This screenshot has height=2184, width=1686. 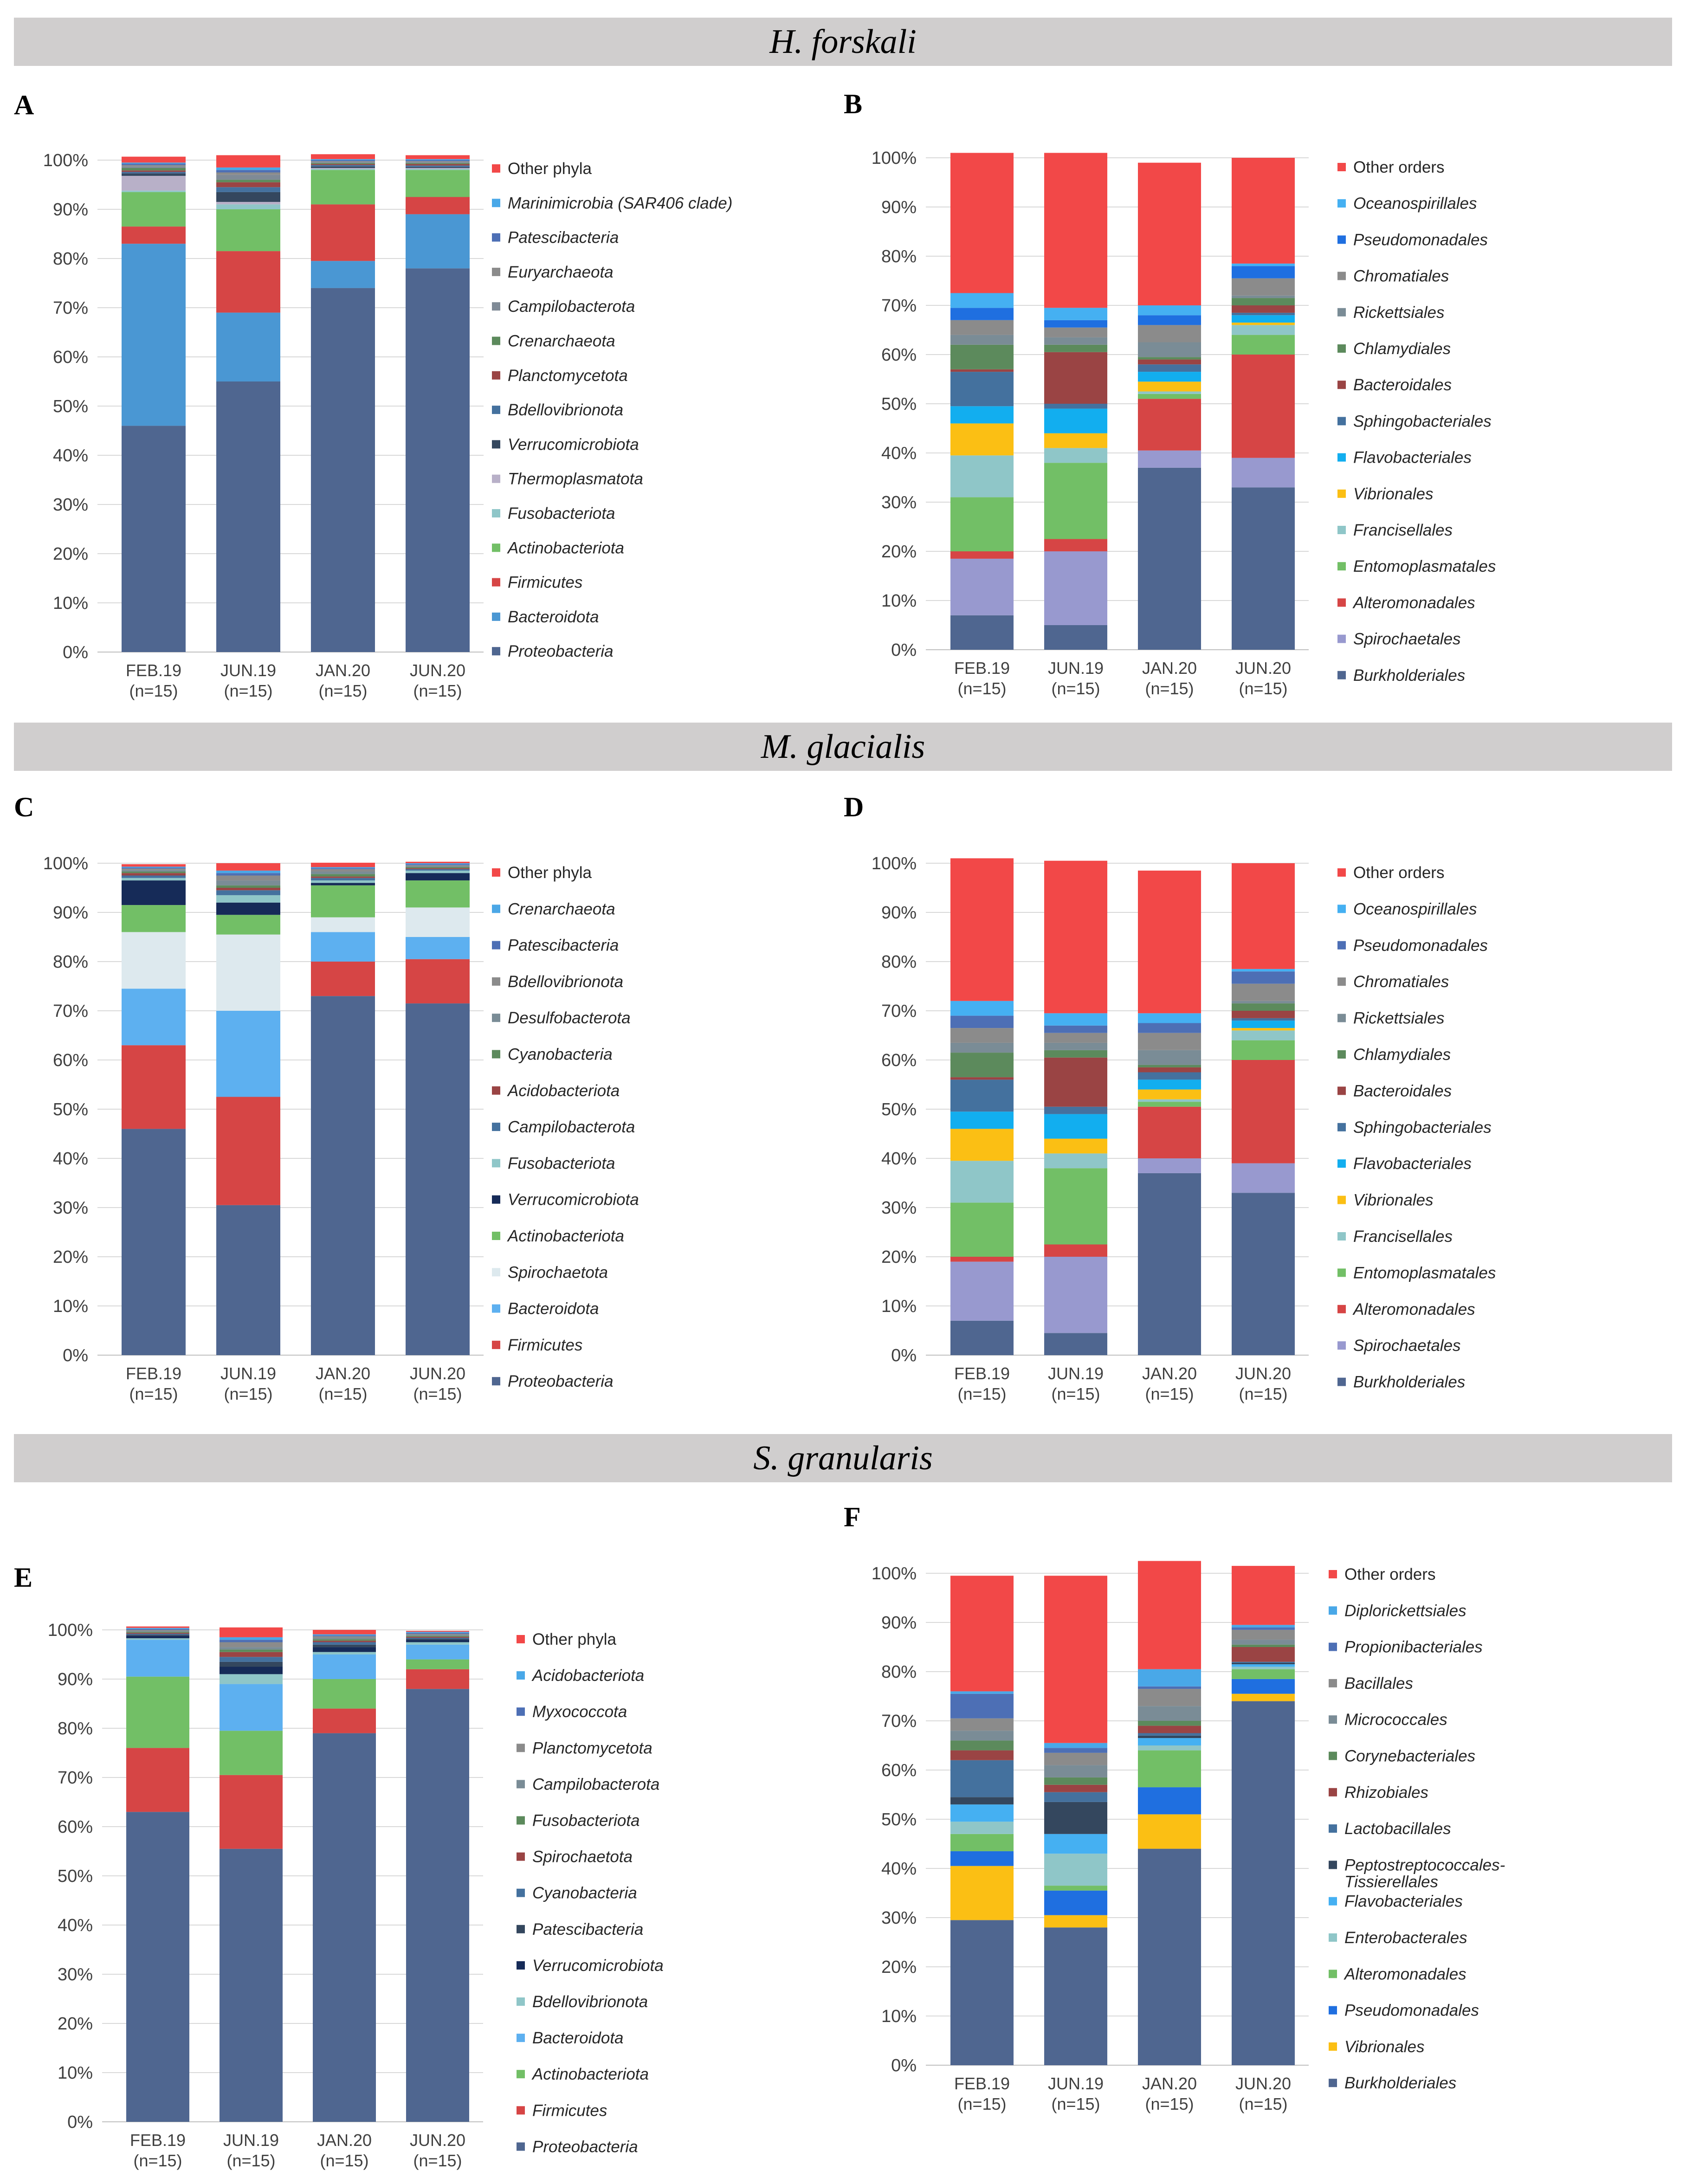 What do you see at coordinates (899, 1869) in the screenshot?
I see `y-tick-label: 40%` at bounding box center [899, 1869].